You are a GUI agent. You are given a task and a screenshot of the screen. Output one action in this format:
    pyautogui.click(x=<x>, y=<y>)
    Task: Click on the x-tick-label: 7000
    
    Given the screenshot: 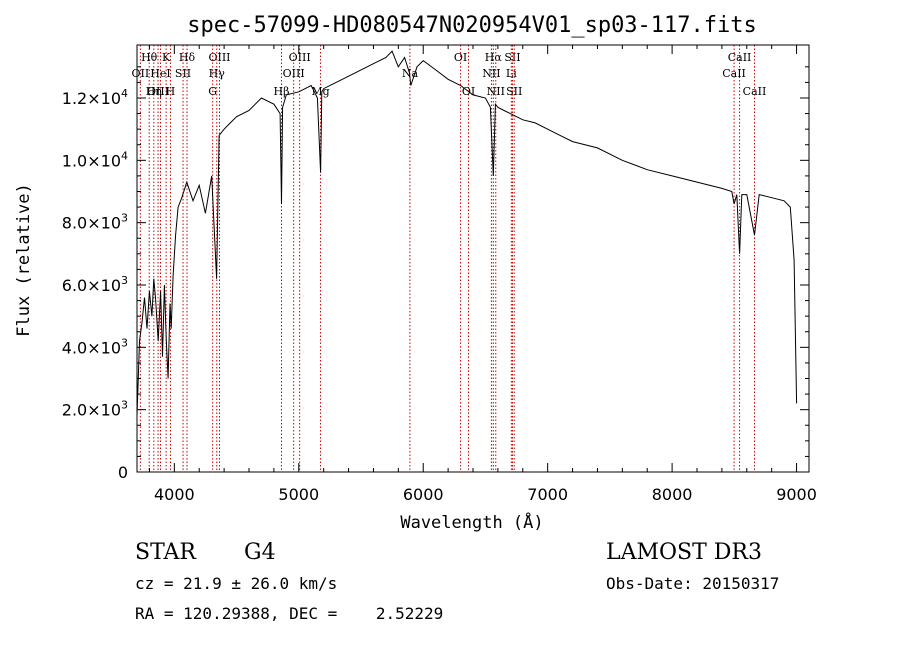 What is the action you would take?
    pyautogui.click(x=547, y=494)
    